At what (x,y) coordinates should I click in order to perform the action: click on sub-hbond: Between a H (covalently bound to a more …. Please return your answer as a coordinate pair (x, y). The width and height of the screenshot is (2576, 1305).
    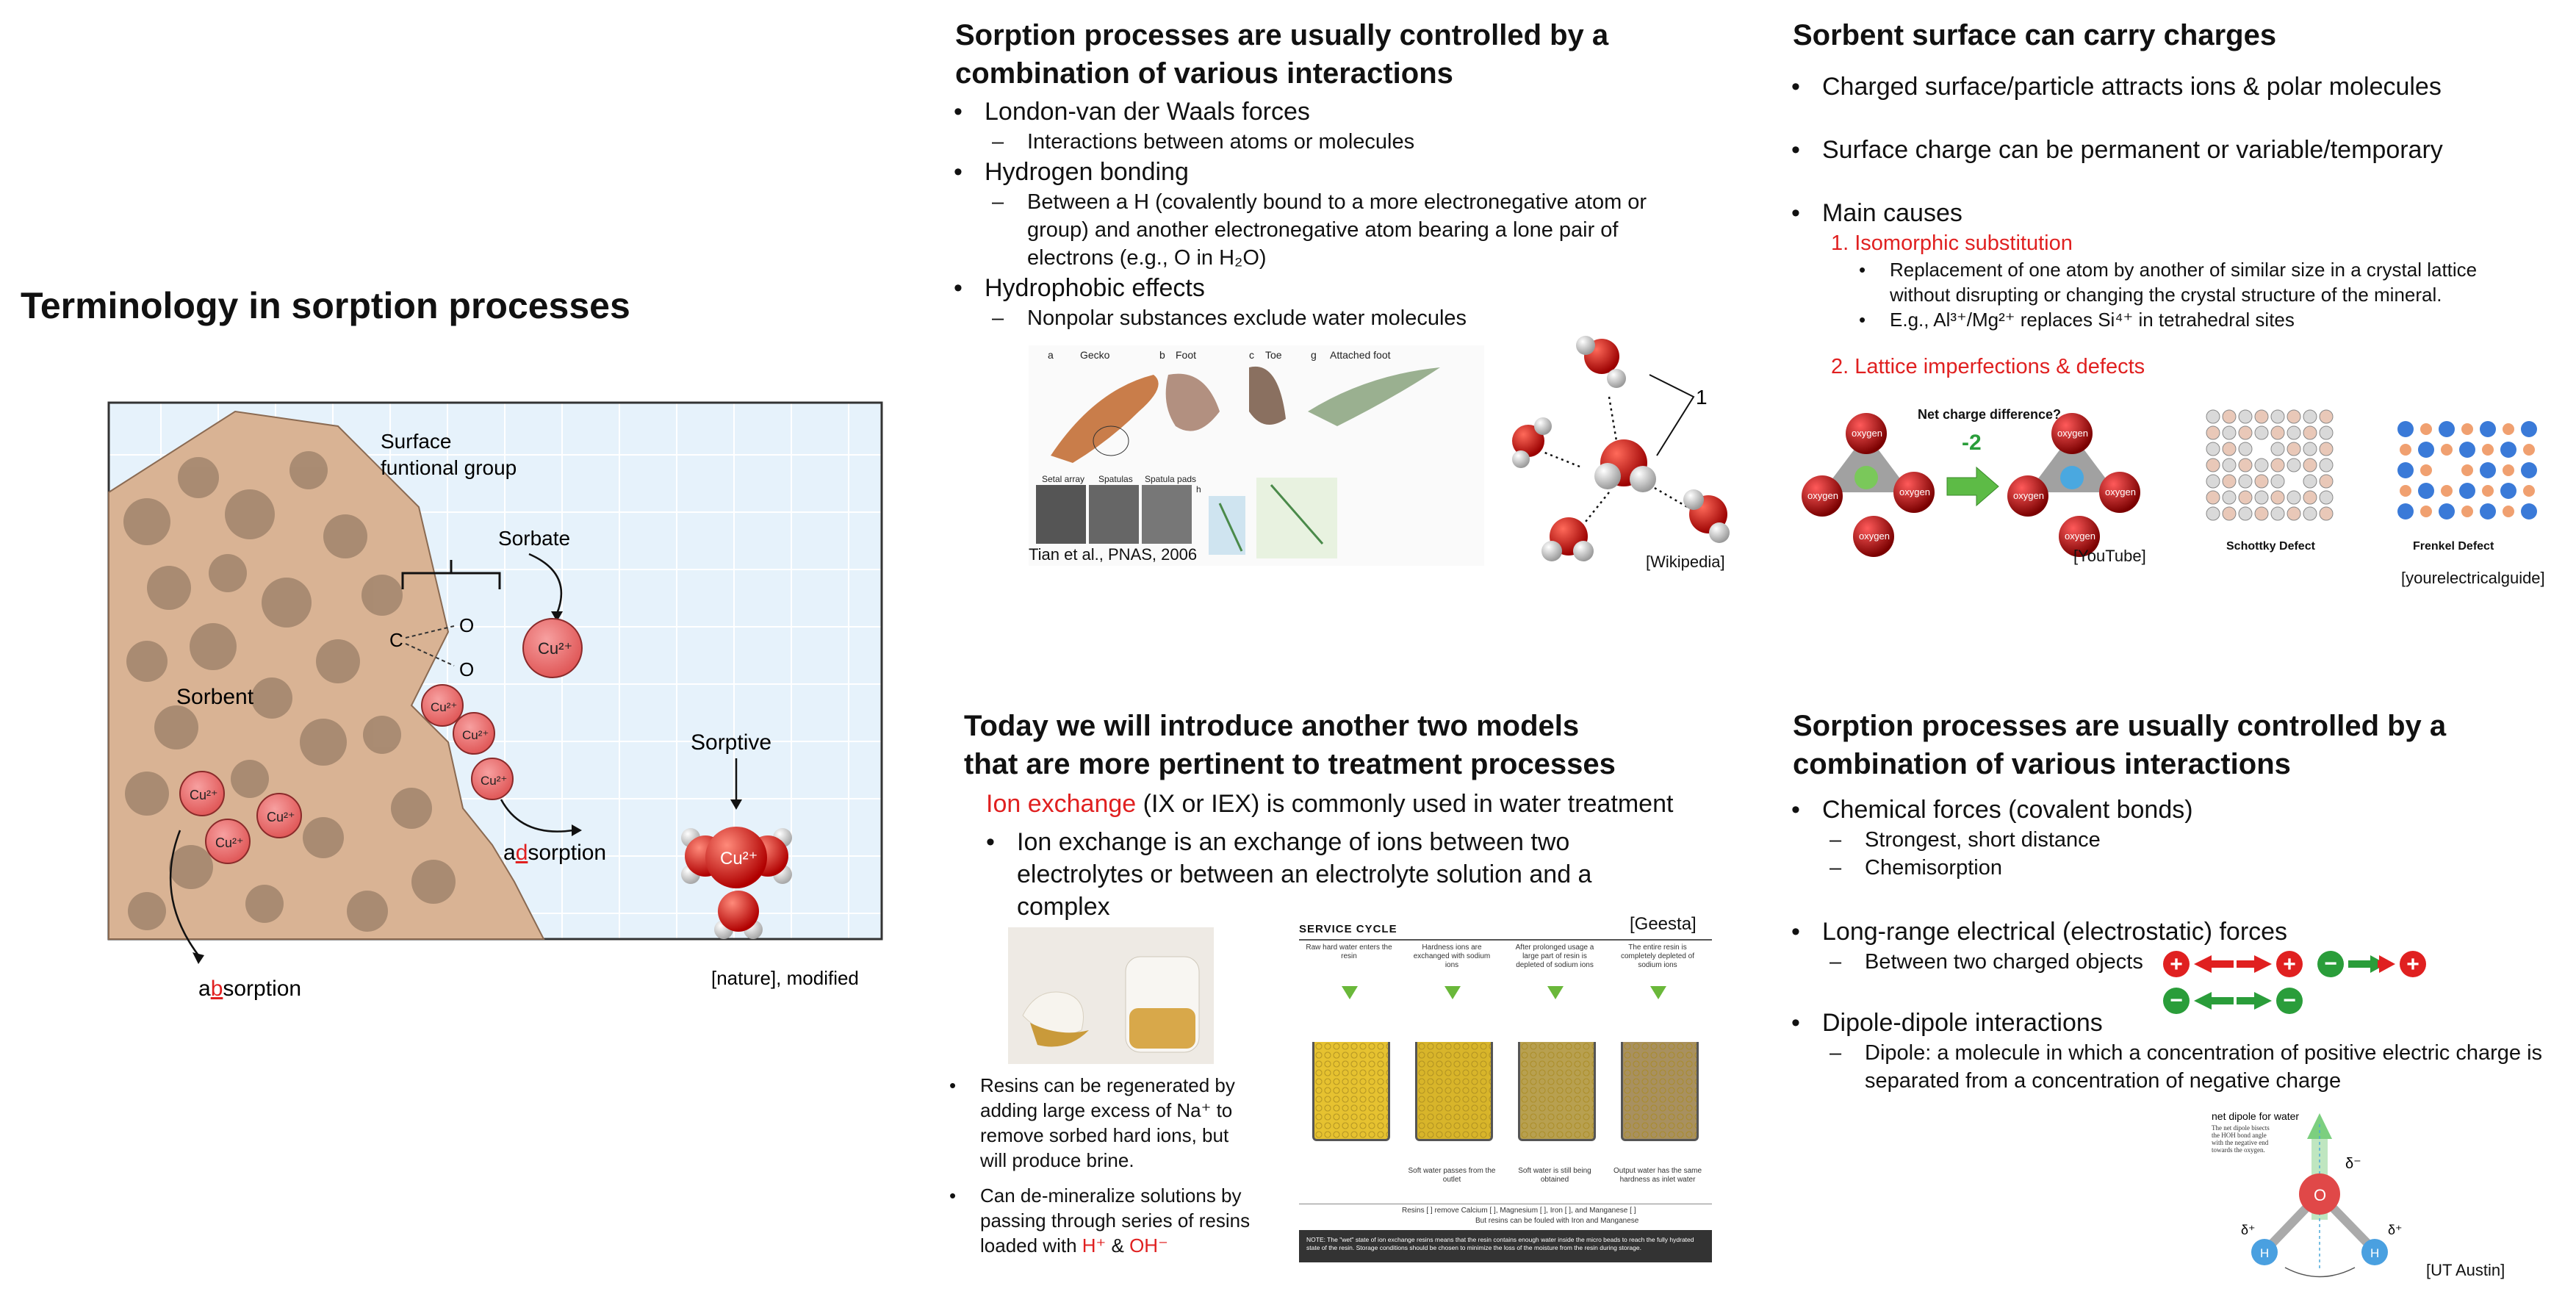
    Looking at the image, I should click on (1357, 230).